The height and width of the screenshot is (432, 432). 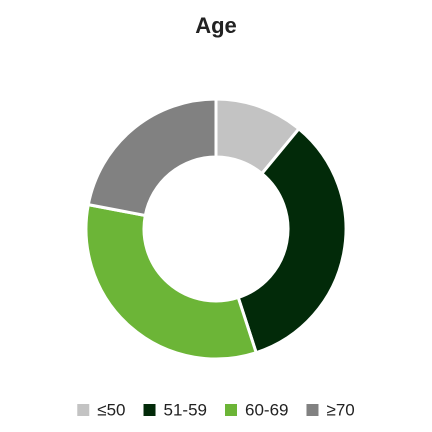 I want to click on legend-label: ≥70, so click(x=340, y=409).